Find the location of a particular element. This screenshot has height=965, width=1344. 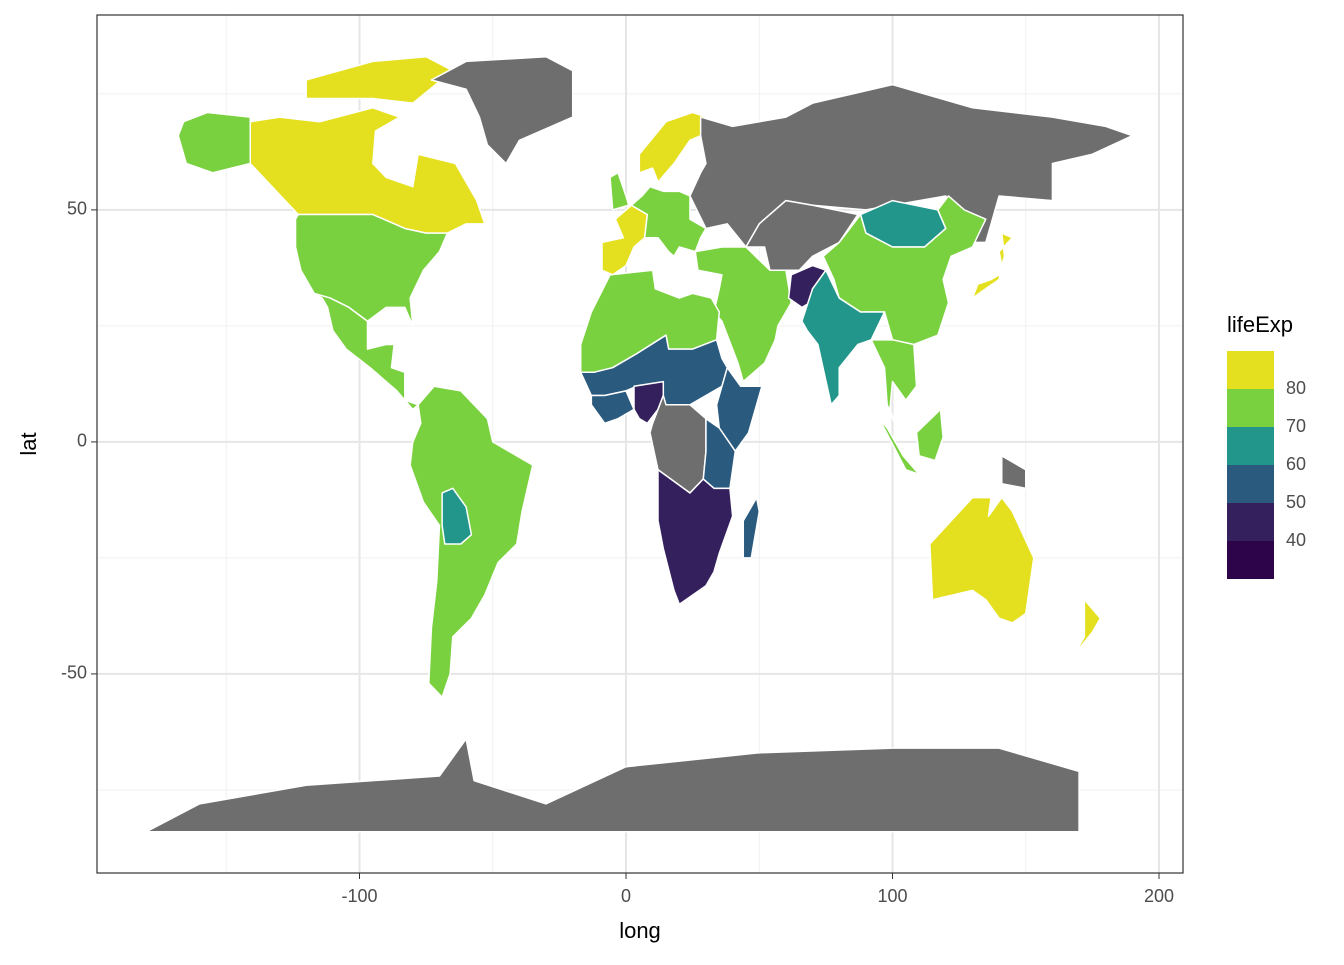

y-tick-label: -50 is located at coordinates (74, 673).